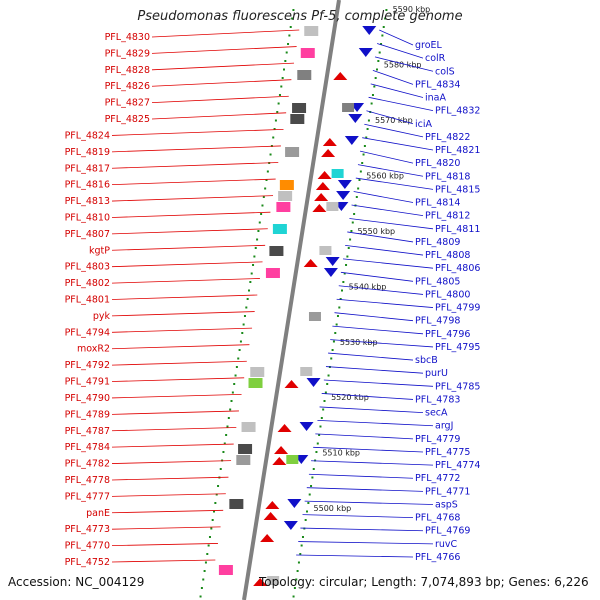  I want to click on left-gene-label: PFL_4752, so click(87, 562).